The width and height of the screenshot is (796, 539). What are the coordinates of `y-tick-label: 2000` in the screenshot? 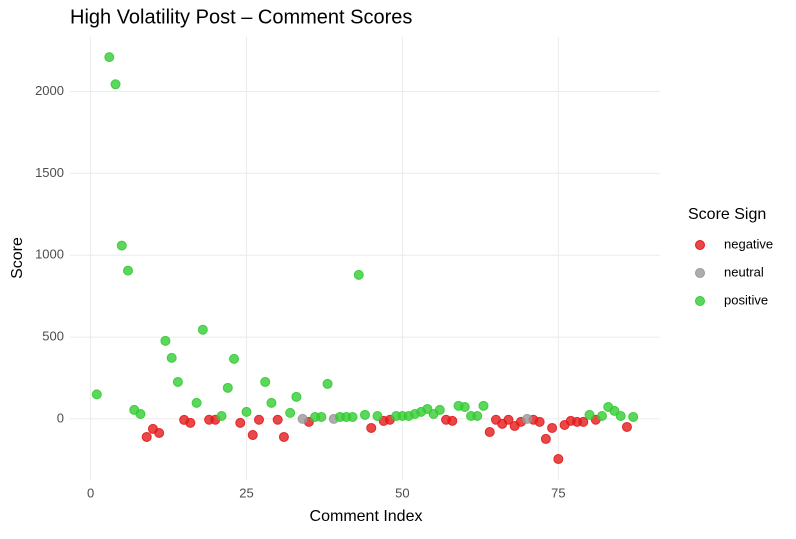 It's located at (49, 90).